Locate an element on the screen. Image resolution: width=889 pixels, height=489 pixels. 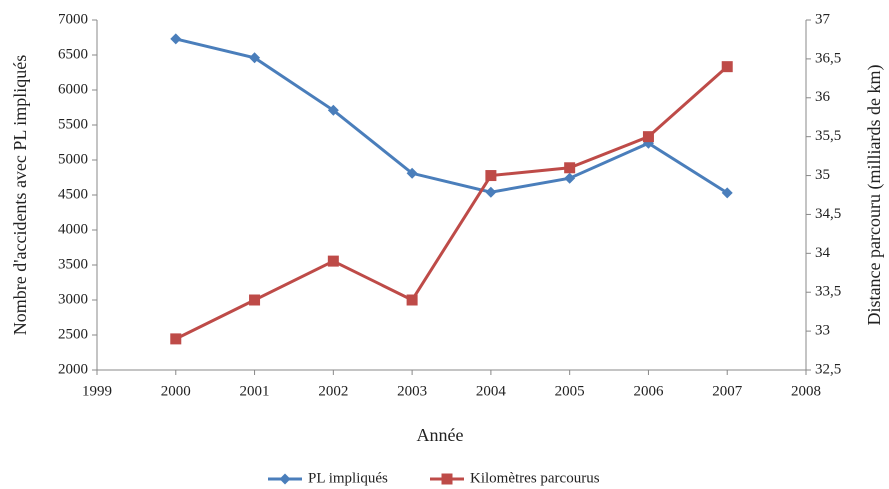
x-tick-label: 2008 is located at coordinates (806, 391).